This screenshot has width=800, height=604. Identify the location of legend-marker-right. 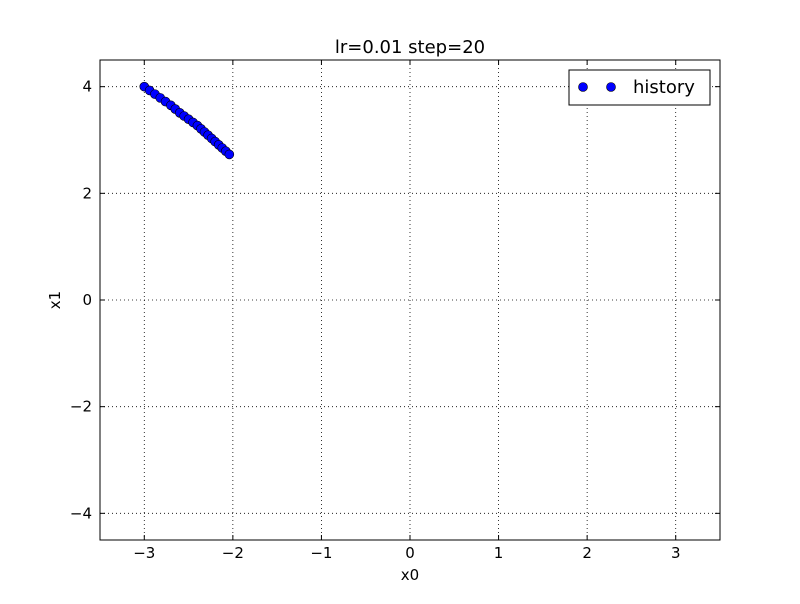
(611, 87).